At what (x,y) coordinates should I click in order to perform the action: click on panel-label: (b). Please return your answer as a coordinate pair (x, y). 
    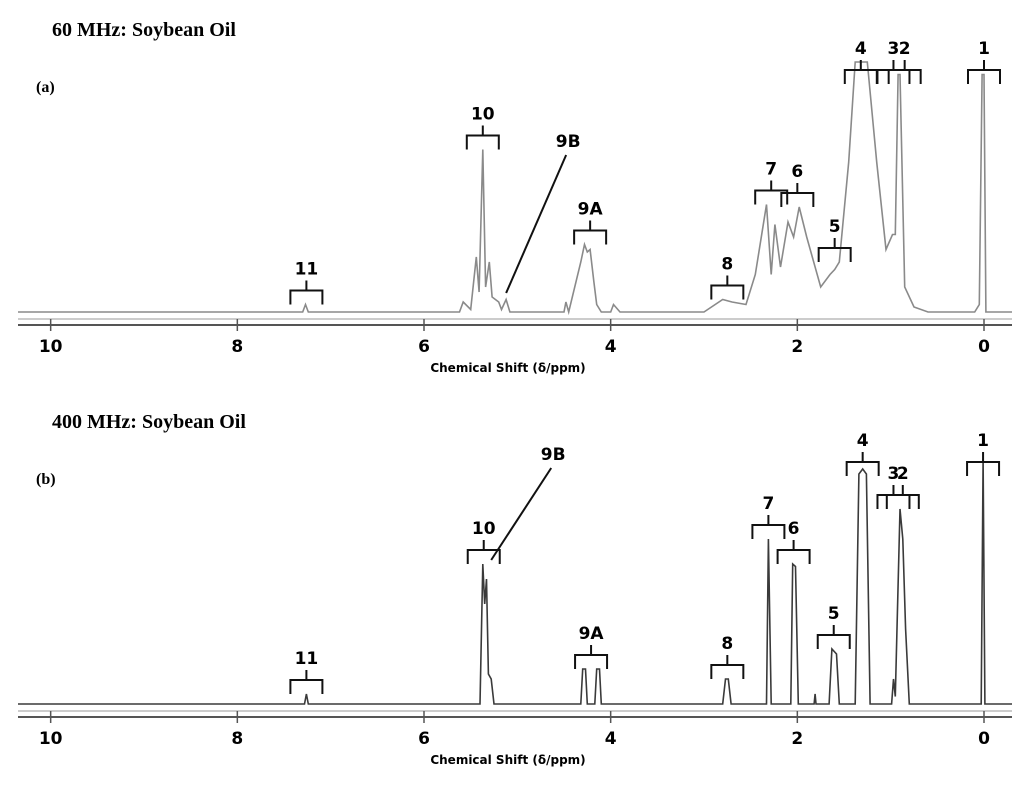
    Looking at the image, I should click on (46, 479).